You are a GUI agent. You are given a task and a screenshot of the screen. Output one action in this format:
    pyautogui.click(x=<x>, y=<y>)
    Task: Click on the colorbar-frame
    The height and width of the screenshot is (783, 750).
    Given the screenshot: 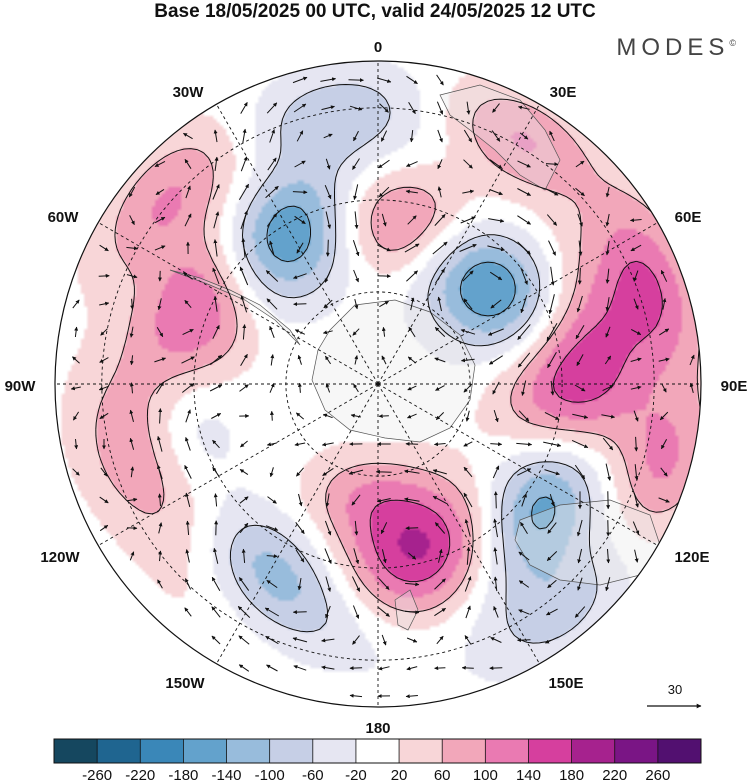 What is the action you would take?
    pyautogui.click(x=377, y=751)
    